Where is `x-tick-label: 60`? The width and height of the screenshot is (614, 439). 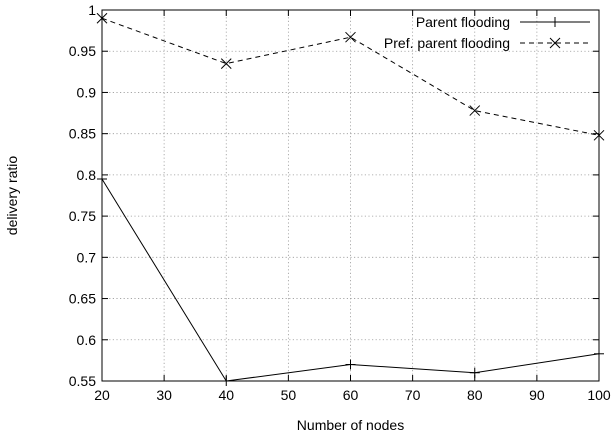 x-tick-label: 60 is located at coordinates (351, 395).